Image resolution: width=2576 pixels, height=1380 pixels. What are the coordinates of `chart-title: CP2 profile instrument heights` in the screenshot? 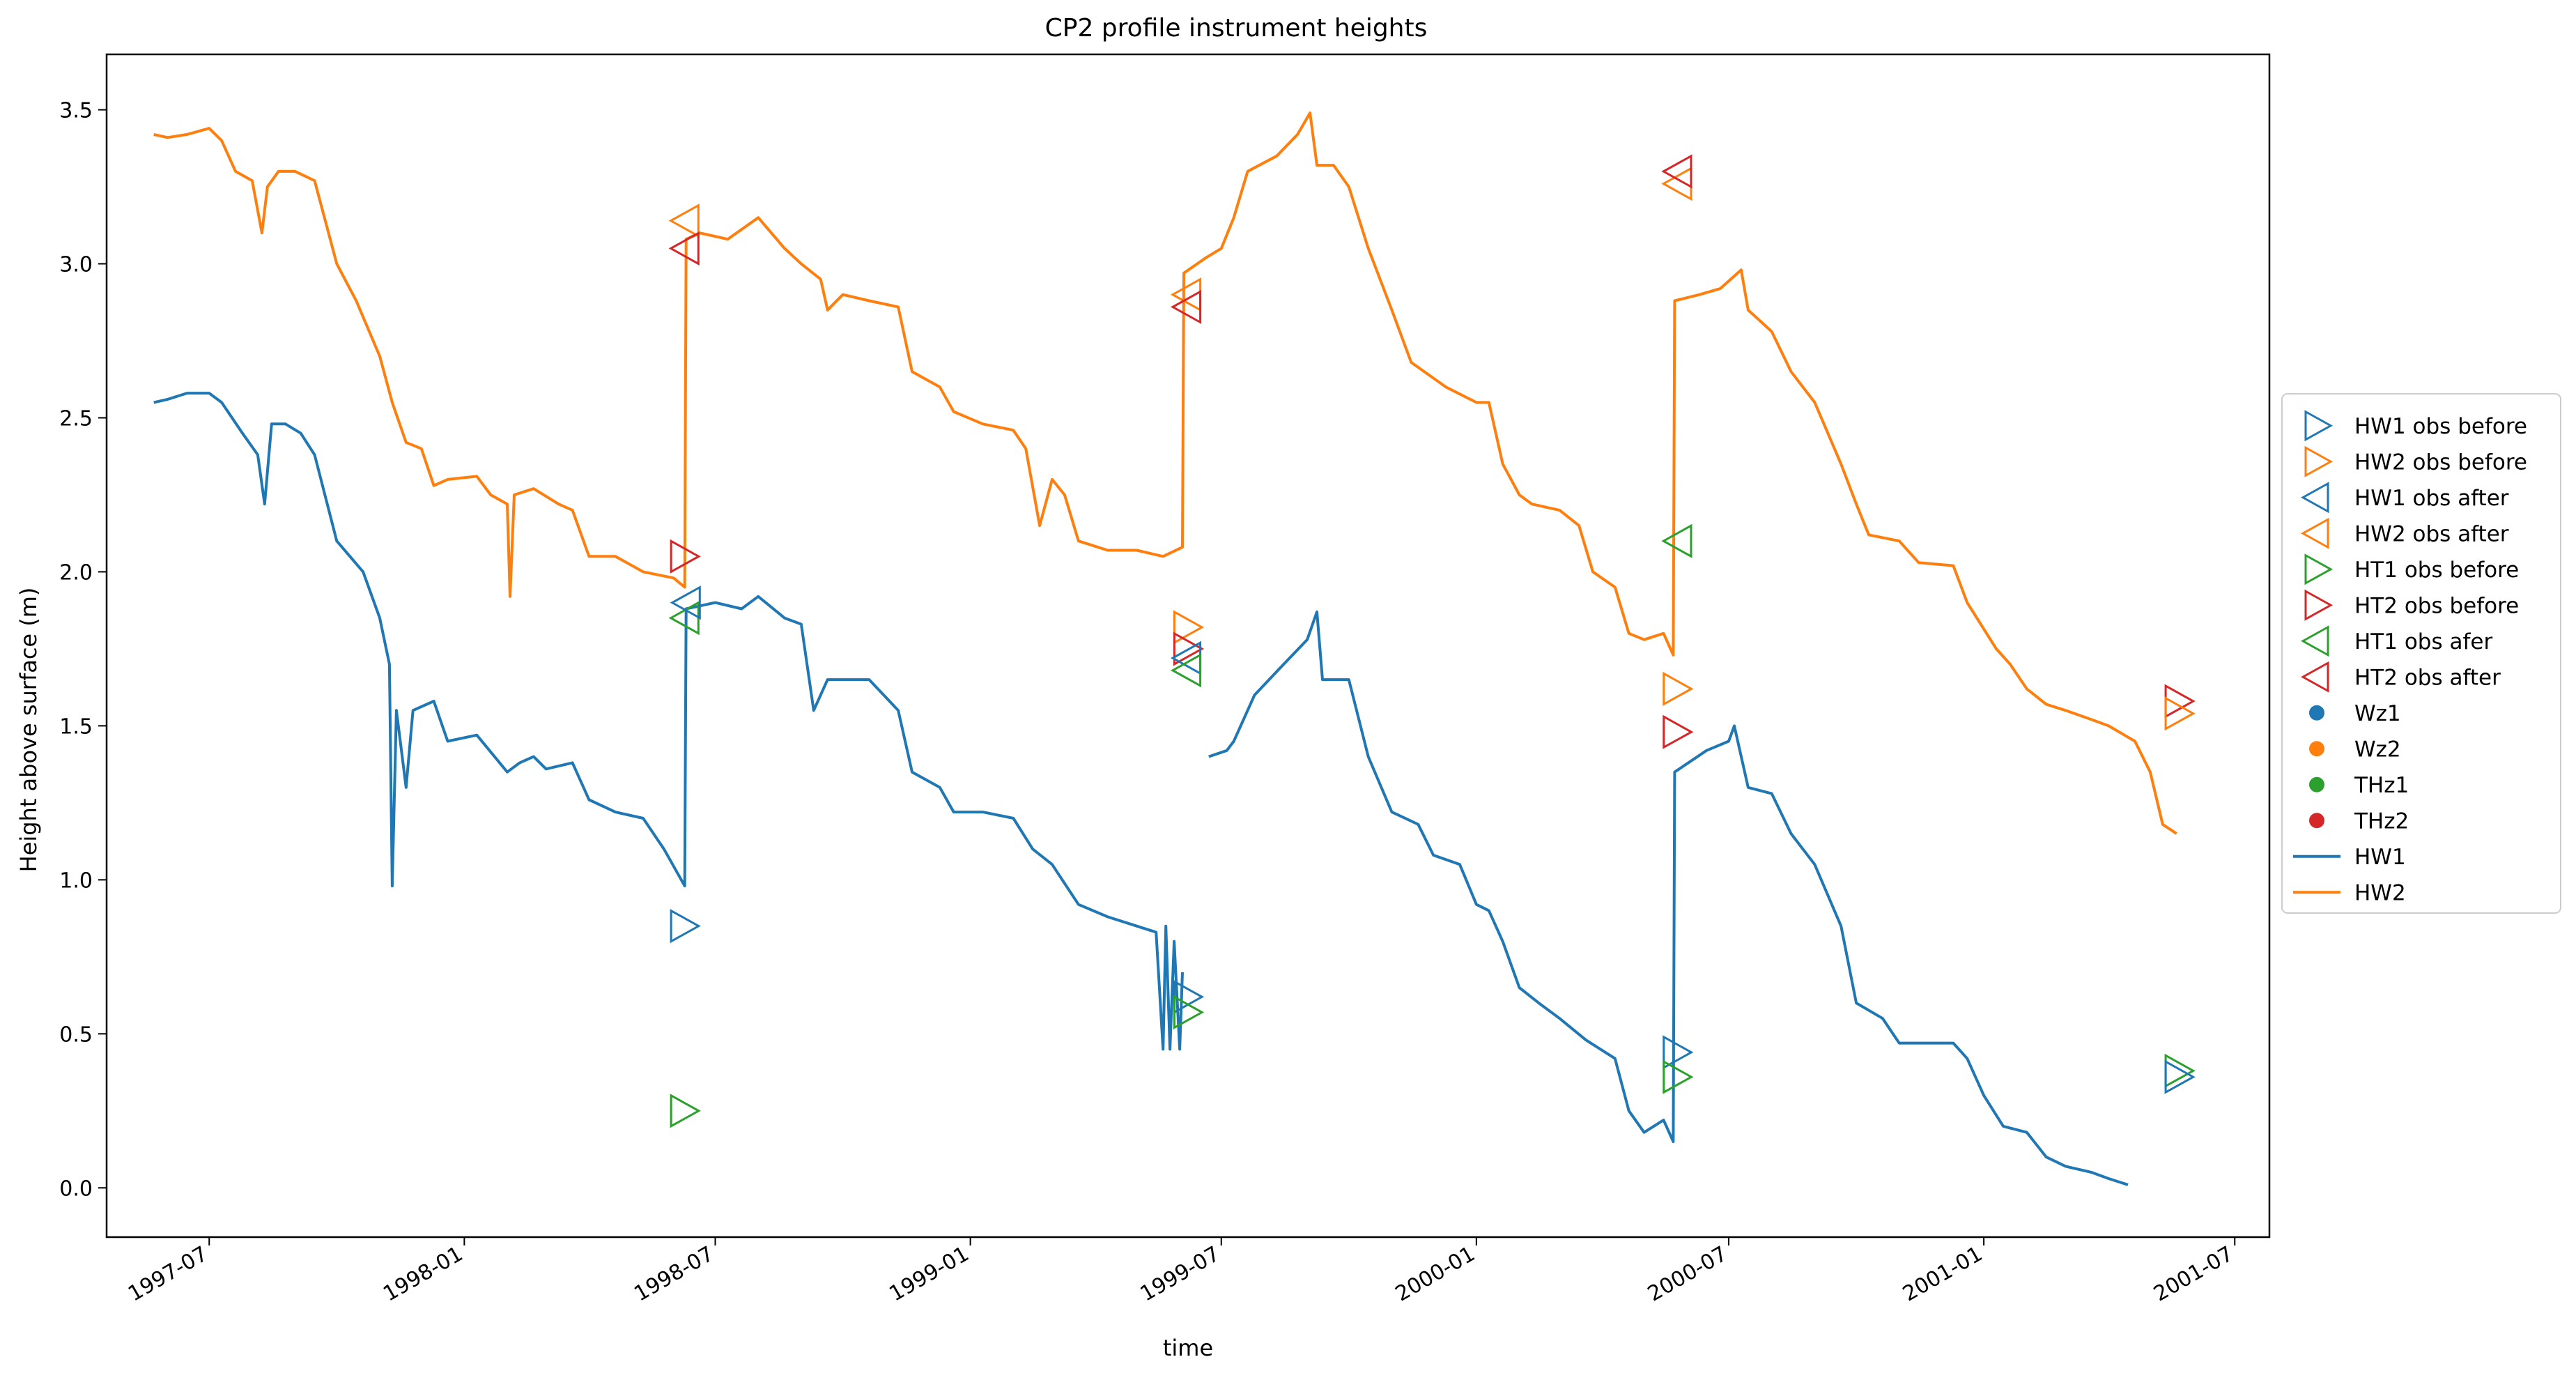 It's located at (1236, 28).